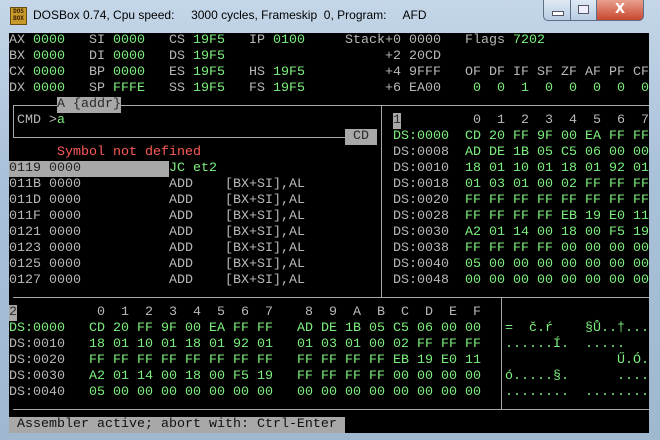  Describe the element at coordinates (129, 88) in the screenshot. I see `register-value-sp: FFFE` at that location.